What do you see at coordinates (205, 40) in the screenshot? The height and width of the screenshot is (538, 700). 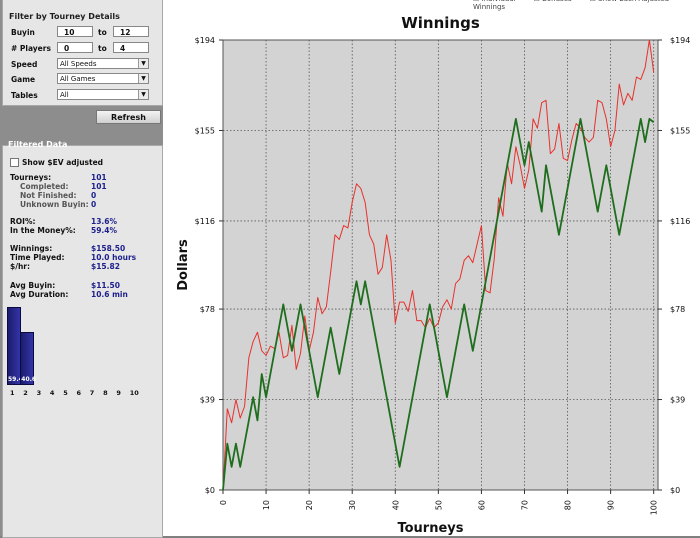 I see `y-tick-label: $194` at bounding box center [205, 40].